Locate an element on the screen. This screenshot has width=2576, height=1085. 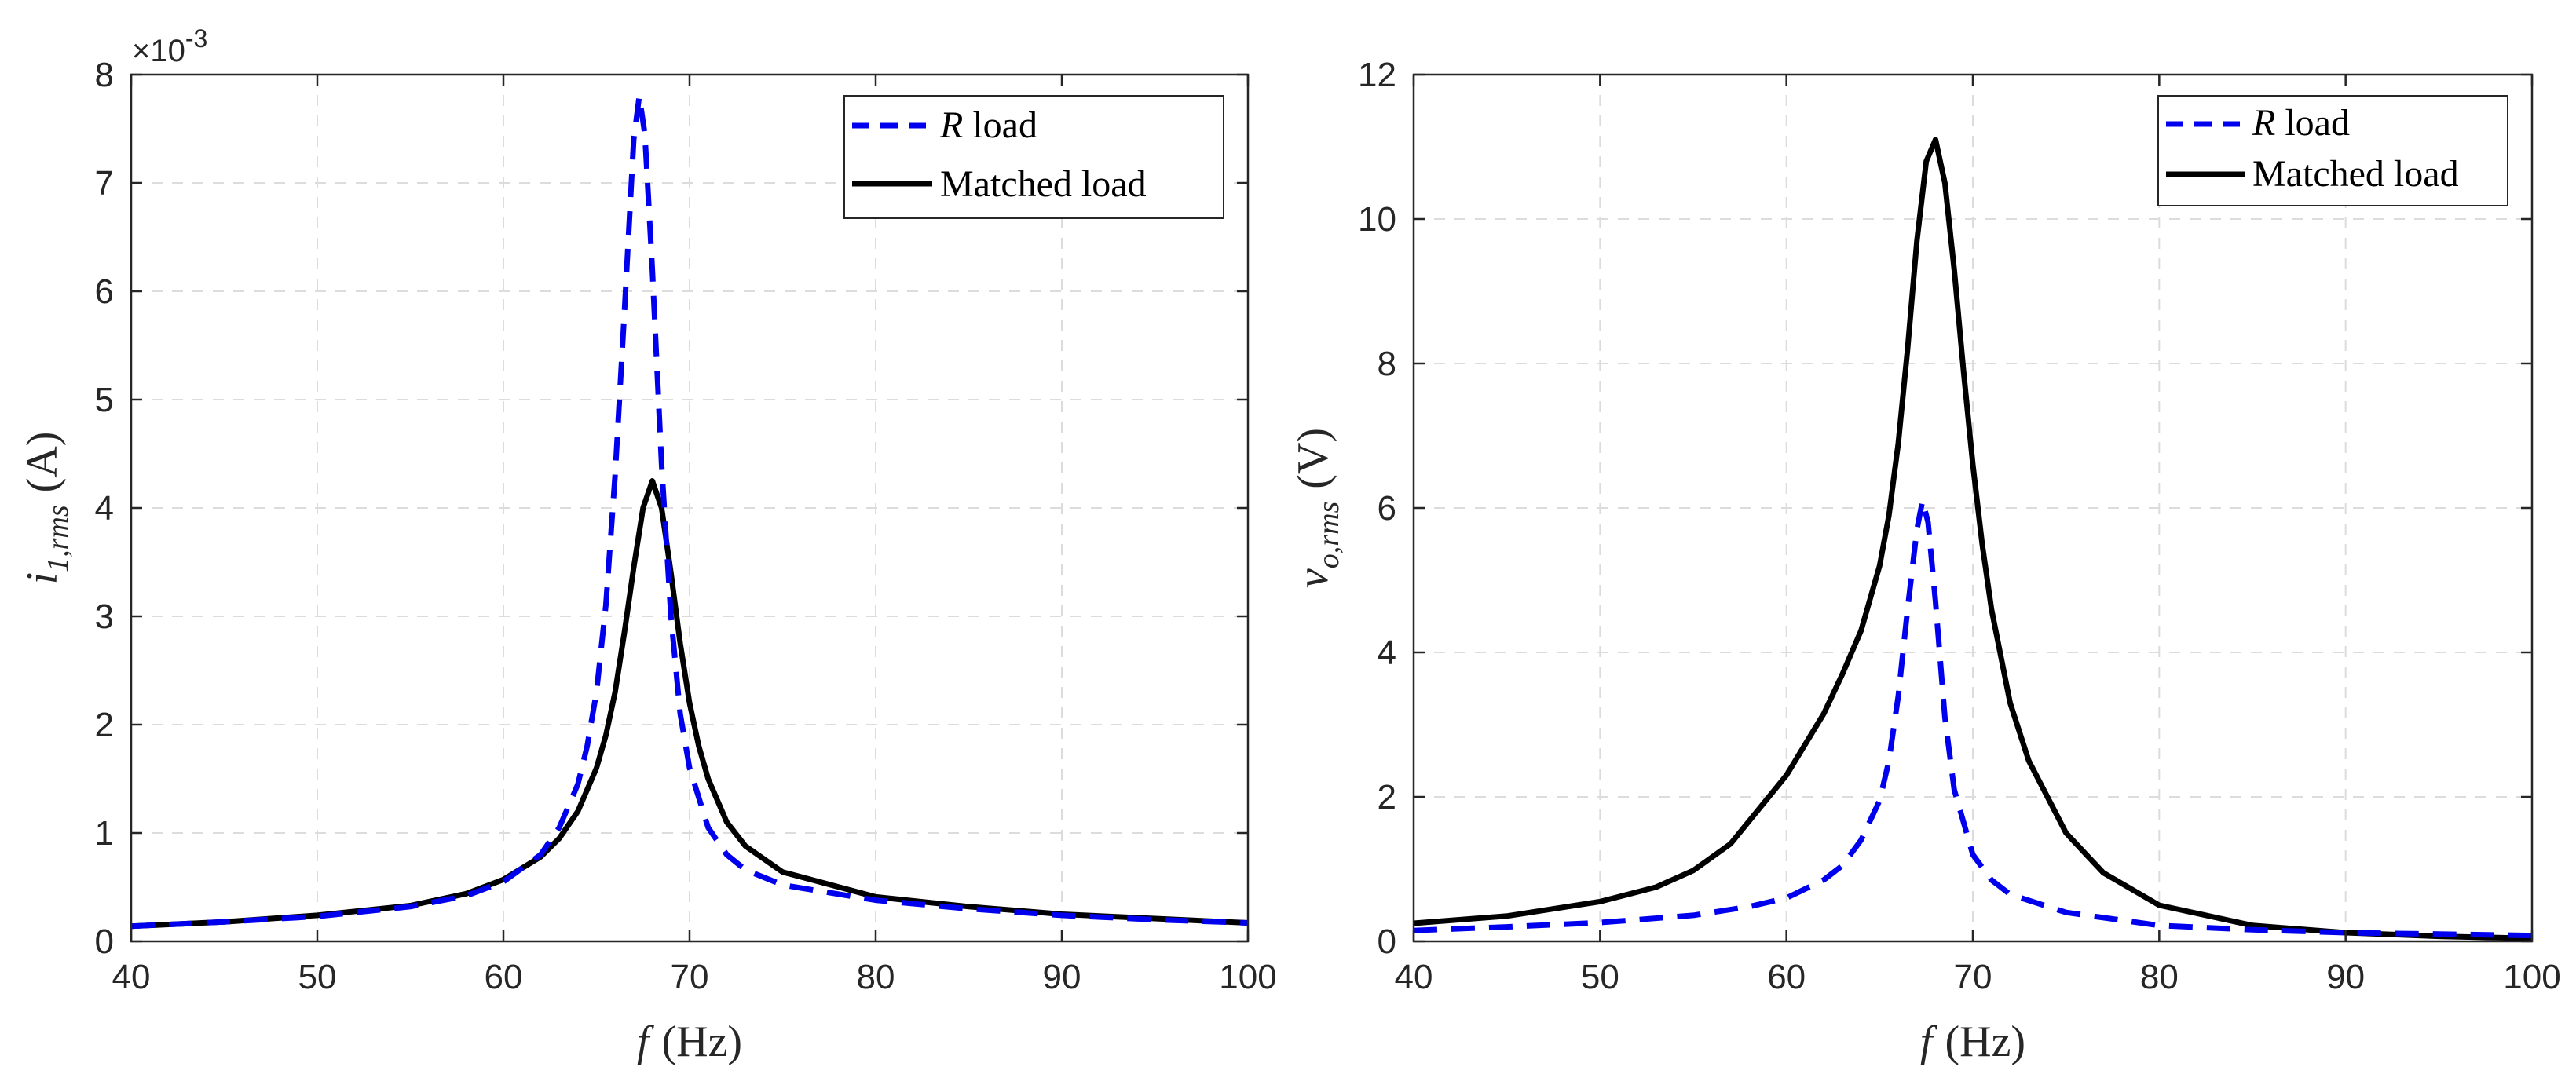
y-tick-label: 5 is located at coordinates (105, 400).